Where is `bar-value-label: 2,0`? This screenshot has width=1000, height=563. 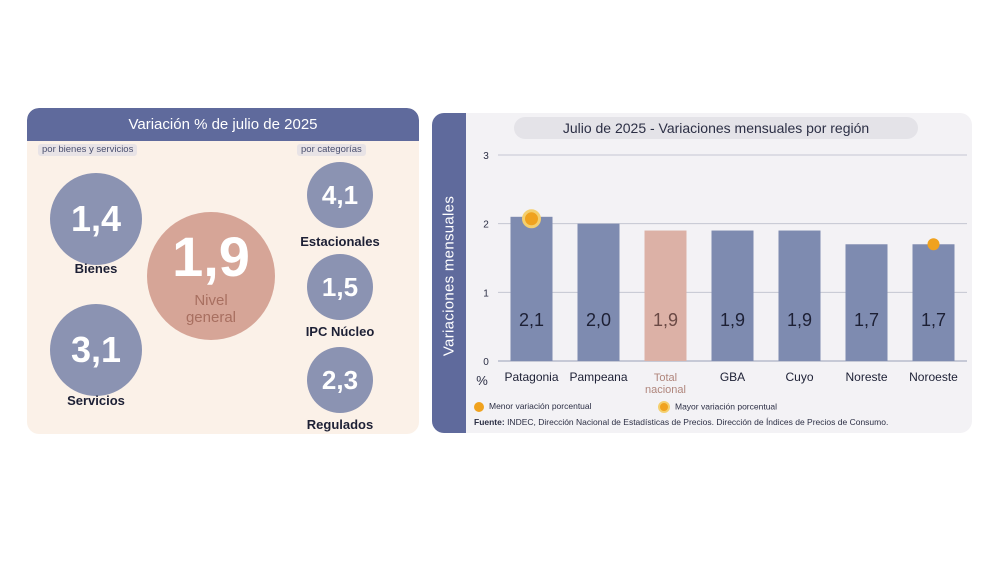
bar-value-label: 2,0 is located at coordinates (598, 320).